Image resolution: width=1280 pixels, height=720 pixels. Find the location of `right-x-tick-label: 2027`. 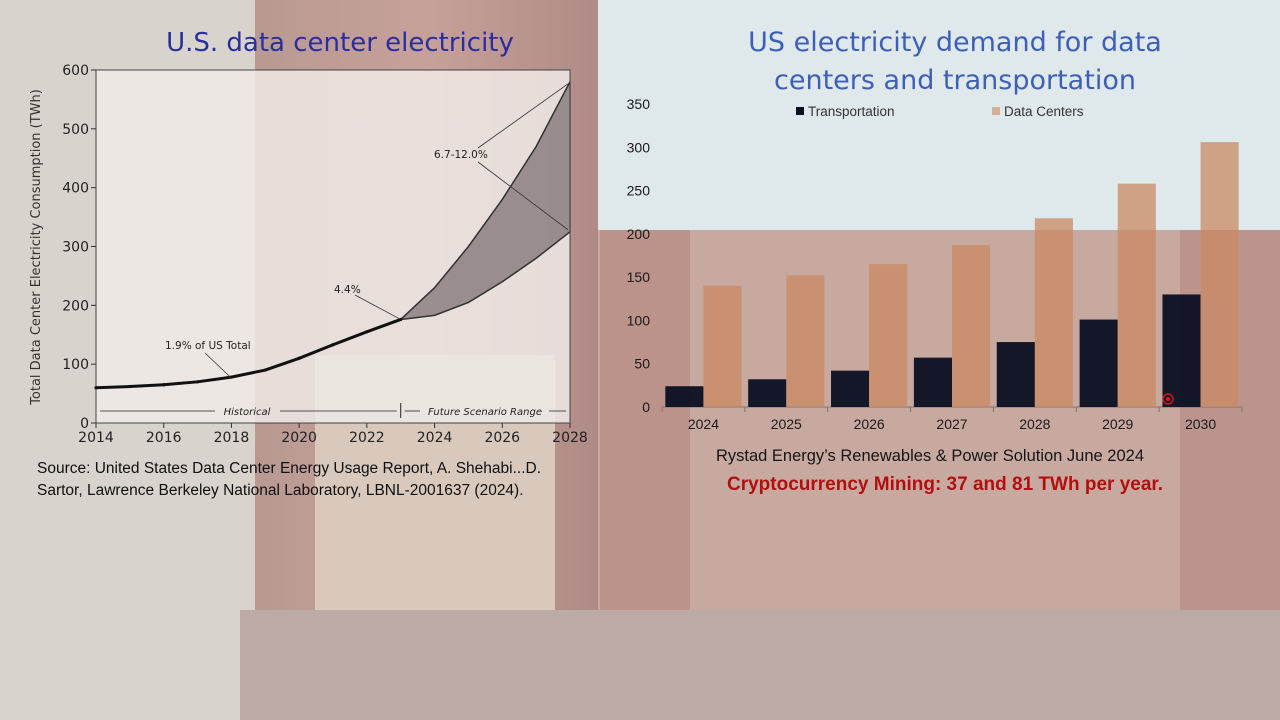

right-x-tick-label: 2027 is located at coordinates (951, 424).